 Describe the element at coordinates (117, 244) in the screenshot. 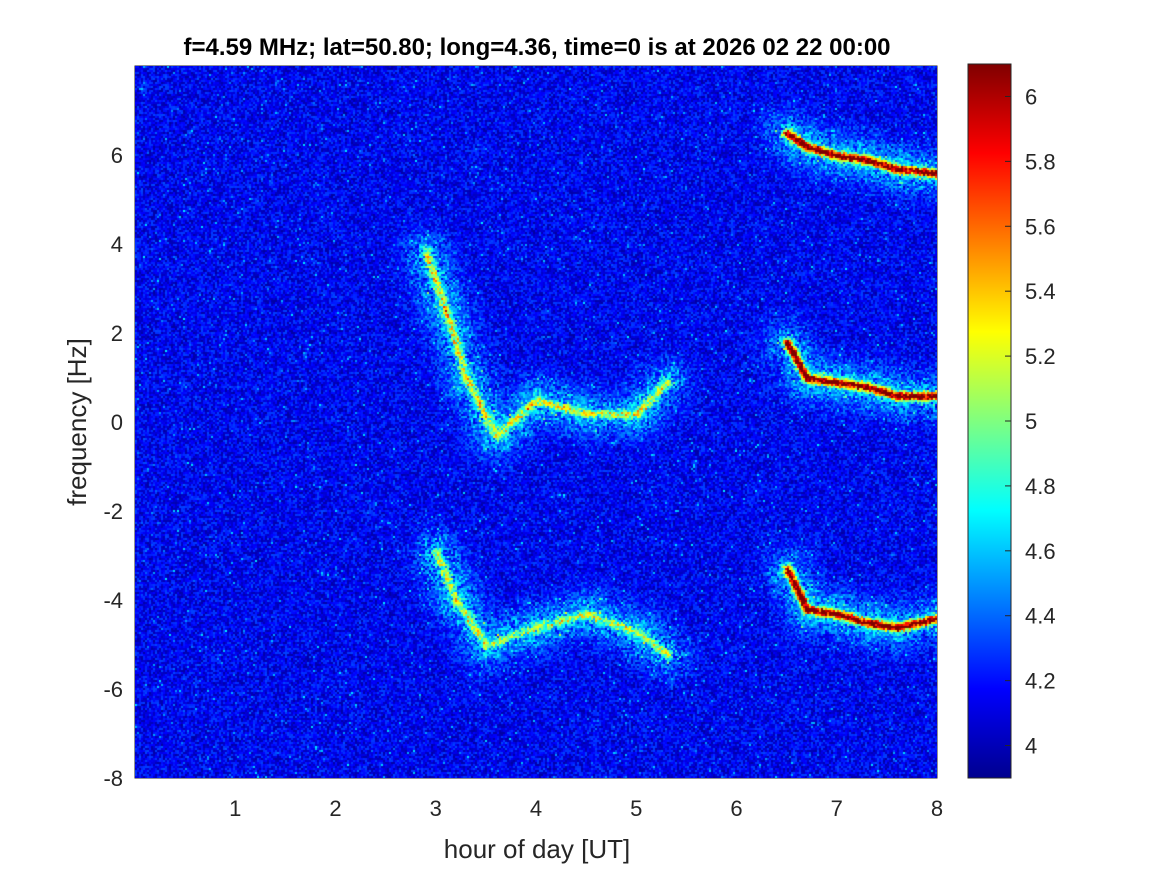

I see `y-tick-label: 4` at that location.